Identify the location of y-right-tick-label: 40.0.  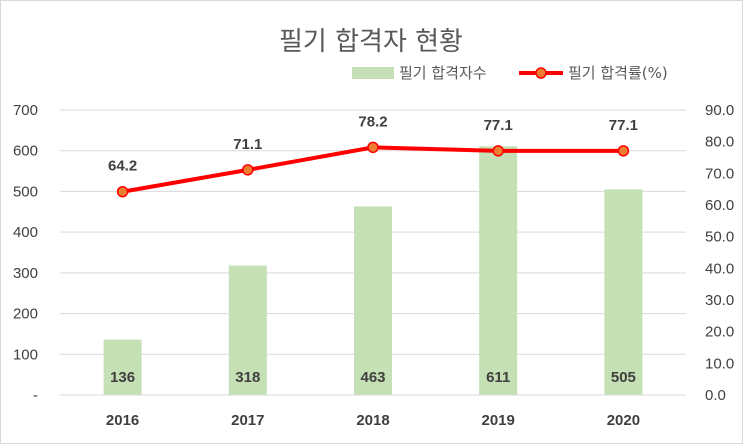
(719, 268).